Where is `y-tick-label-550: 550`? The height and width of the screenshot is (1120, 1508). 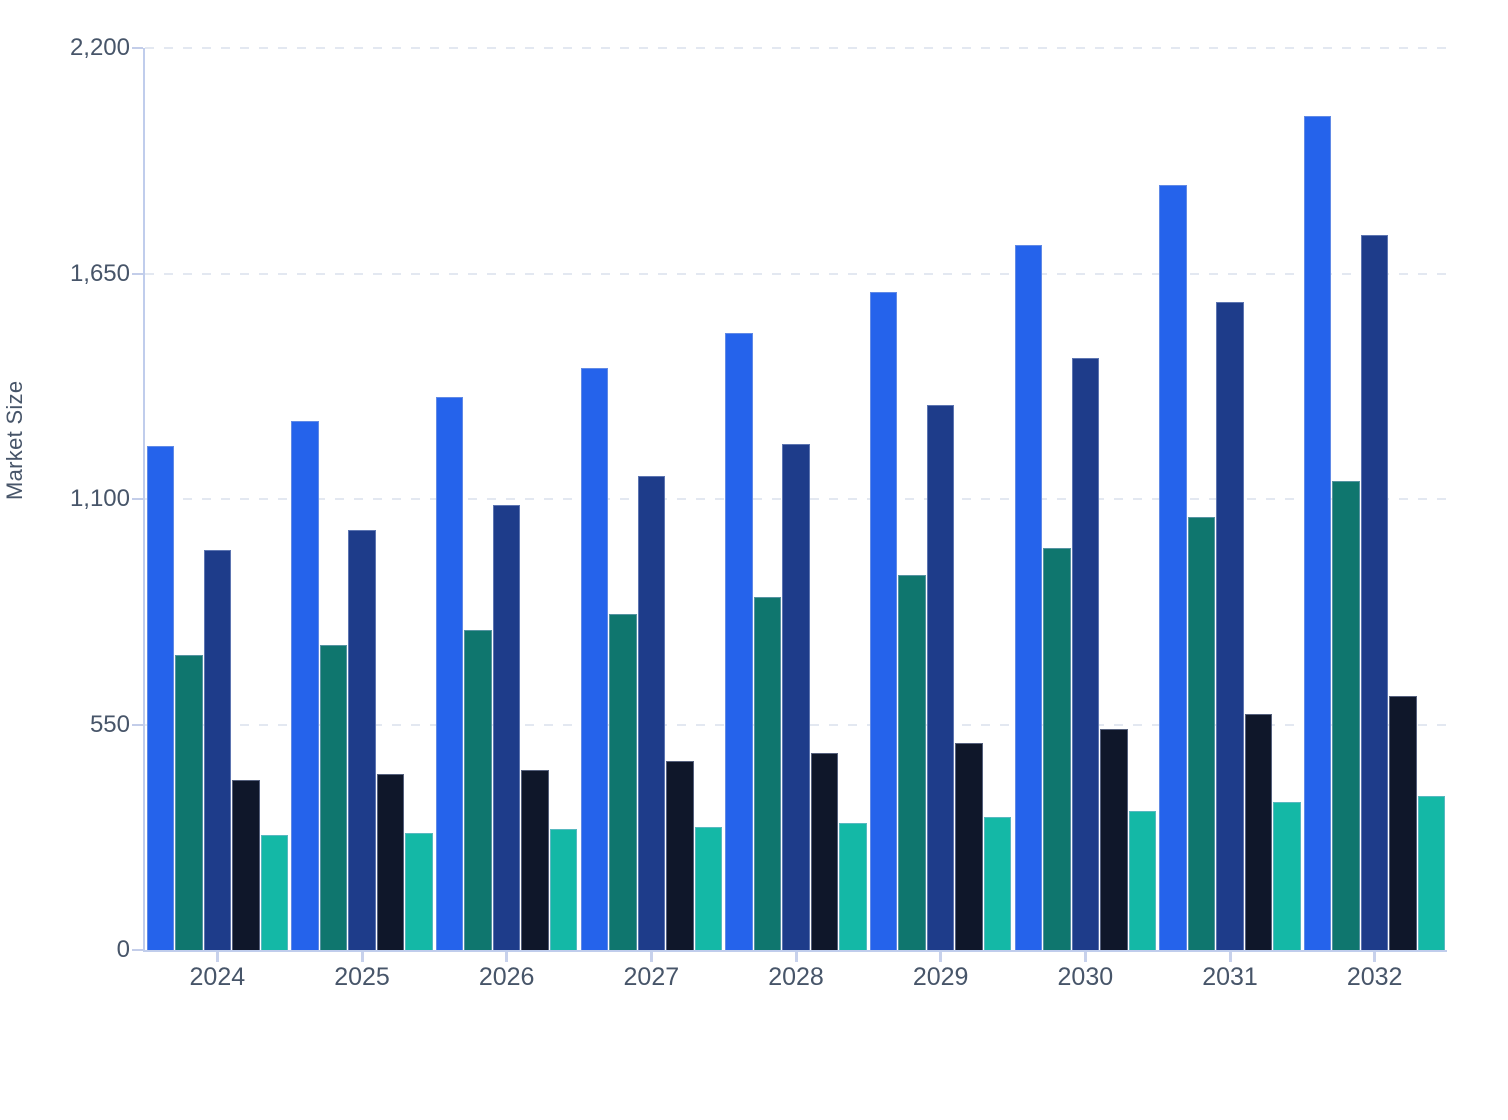 y-tick-label-550: 550 is located at coordinates (109, 724).